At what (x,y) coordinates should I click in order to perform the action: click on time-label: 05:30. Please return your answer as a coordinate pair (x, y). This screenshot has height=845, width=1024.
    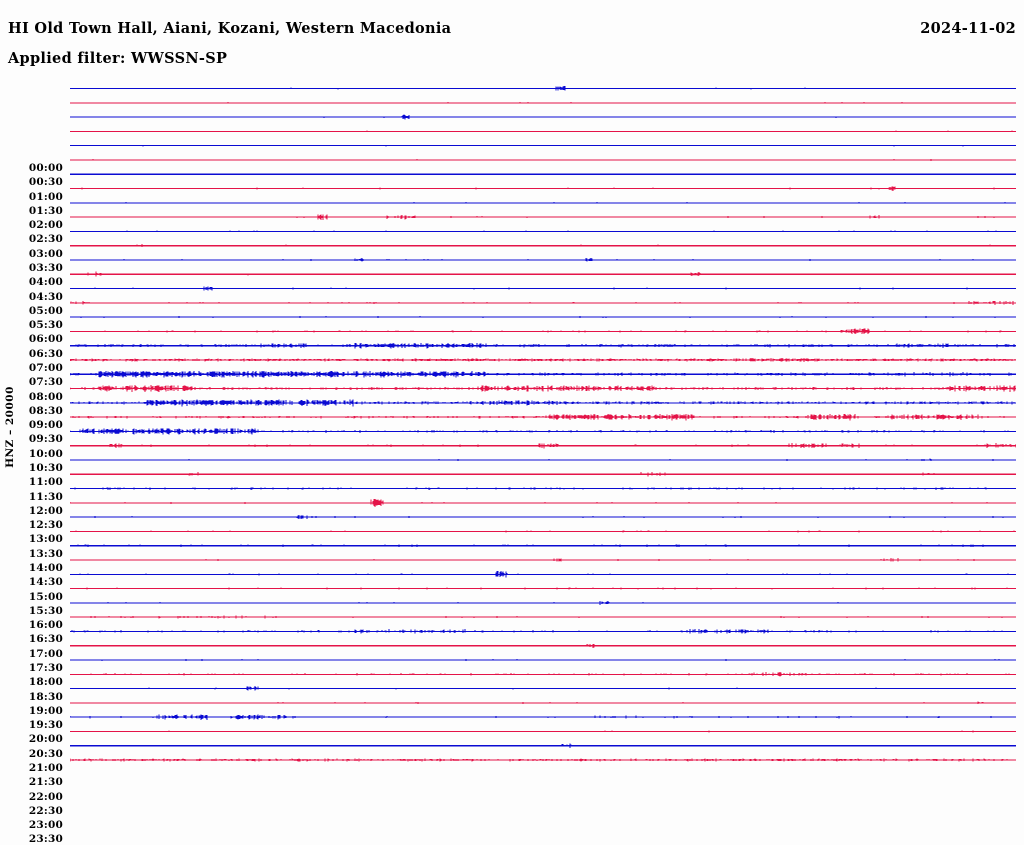
    Looking at the image, I should click on (45, 325).